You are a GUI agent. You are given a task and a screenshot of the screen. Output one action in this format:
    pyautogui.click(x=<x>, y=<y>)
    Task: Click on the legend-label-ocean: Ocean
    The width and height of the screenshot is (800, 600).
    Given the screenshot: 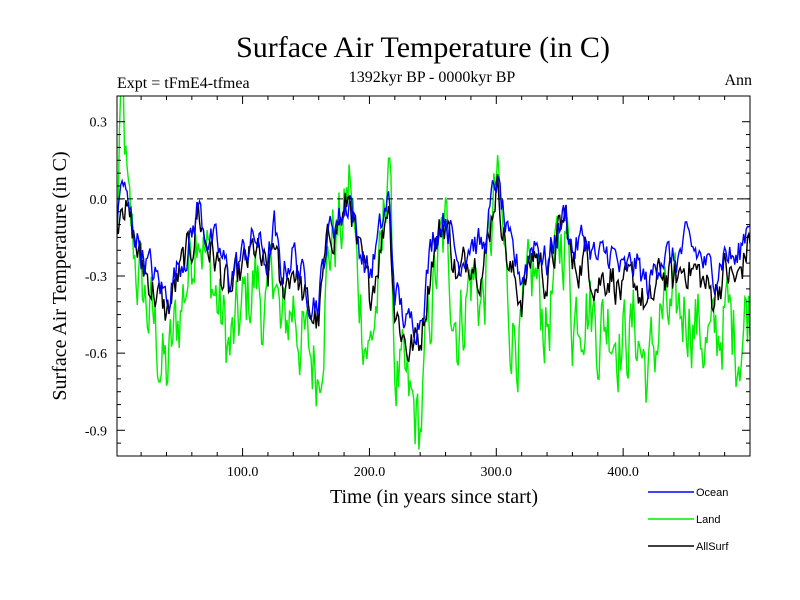 What is the action you would take?
    pyautogui.click(x=712, y=493)
    